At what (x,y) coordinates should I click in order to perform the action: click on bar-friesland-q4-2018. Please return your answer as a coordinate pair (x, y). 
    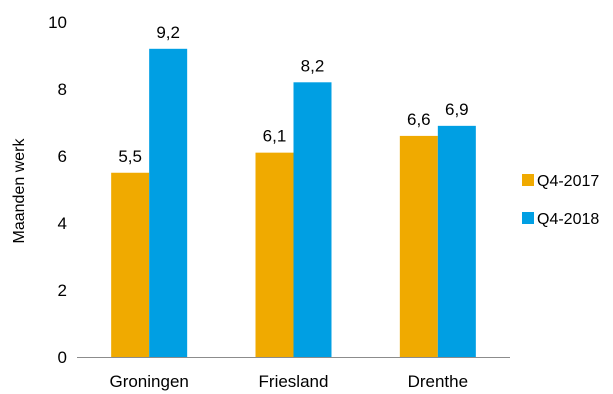
    Looking at the image, I should click on (312, 220).